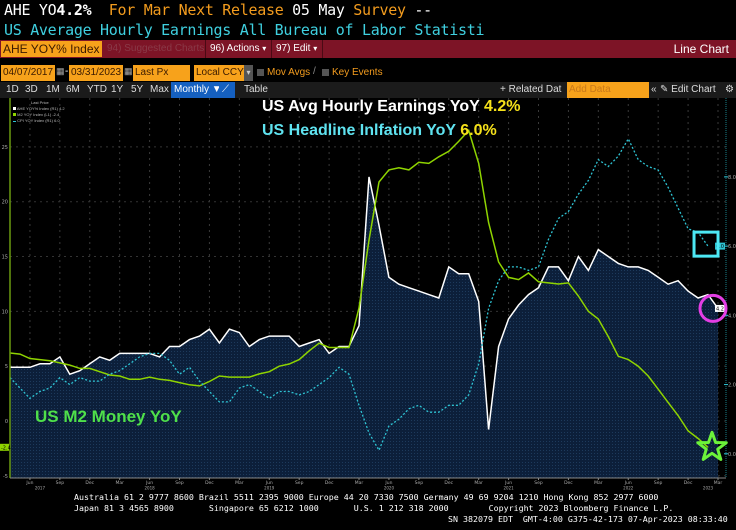  Describe the element at coordinates (325, 72) in the screenshot. I see `key-events-checkbox` at that location.